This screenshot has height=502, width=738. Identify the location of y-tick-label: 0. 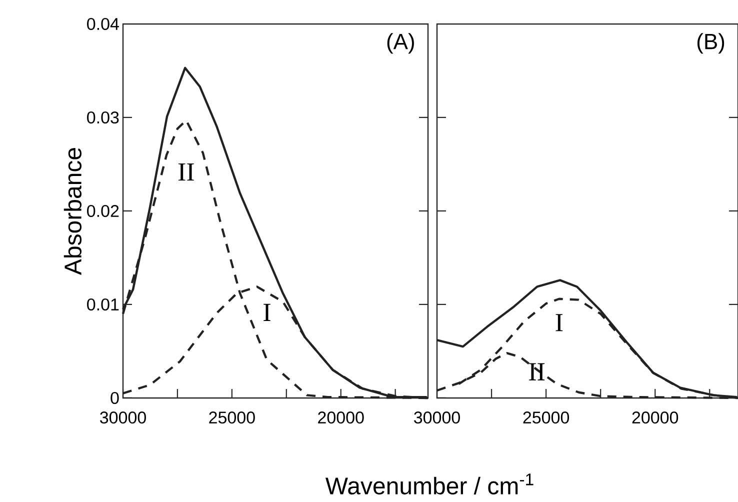
(114, 398).